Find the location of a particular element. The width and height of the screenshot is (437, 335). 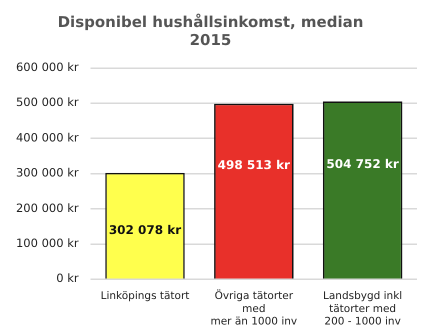

x-tick-label: Linköpings tätort is located at coordinates (145, 296).